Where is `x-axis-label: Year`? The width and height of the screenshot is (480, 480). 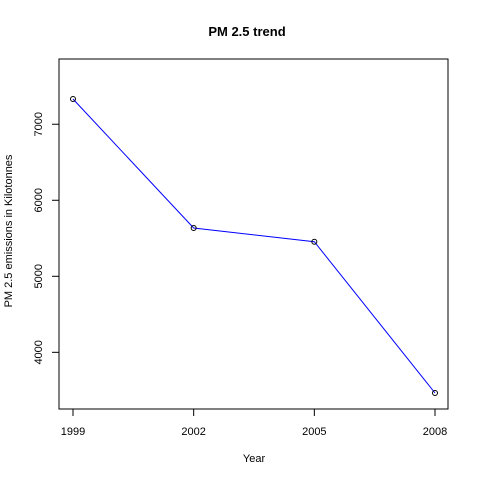 x-axis-label: Year is located at coordinates (254, 459).